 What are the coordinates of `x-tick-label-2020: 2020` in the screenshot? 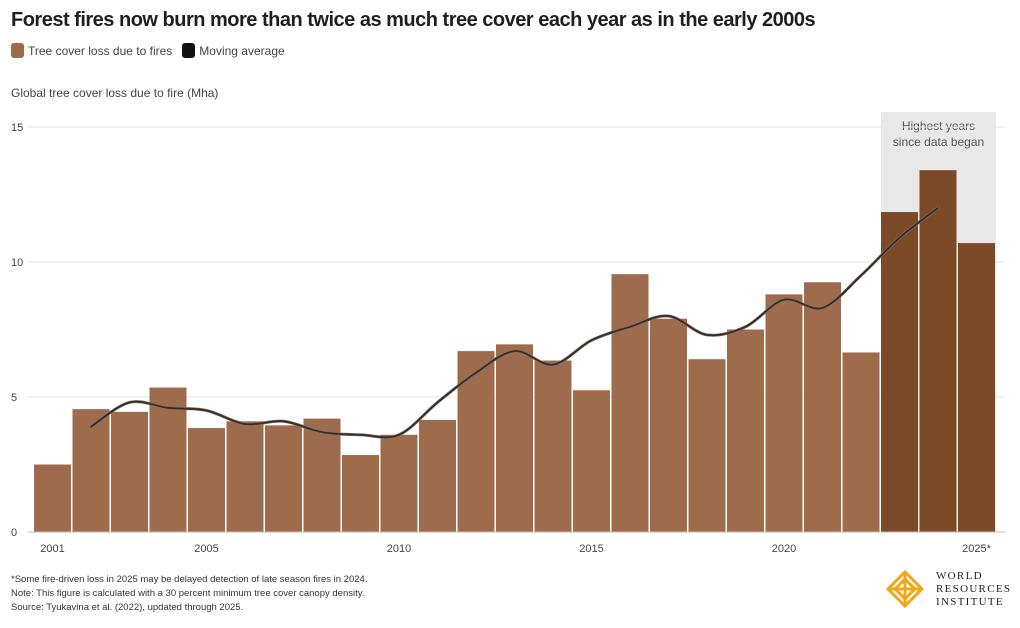 It's located at (784, 549).